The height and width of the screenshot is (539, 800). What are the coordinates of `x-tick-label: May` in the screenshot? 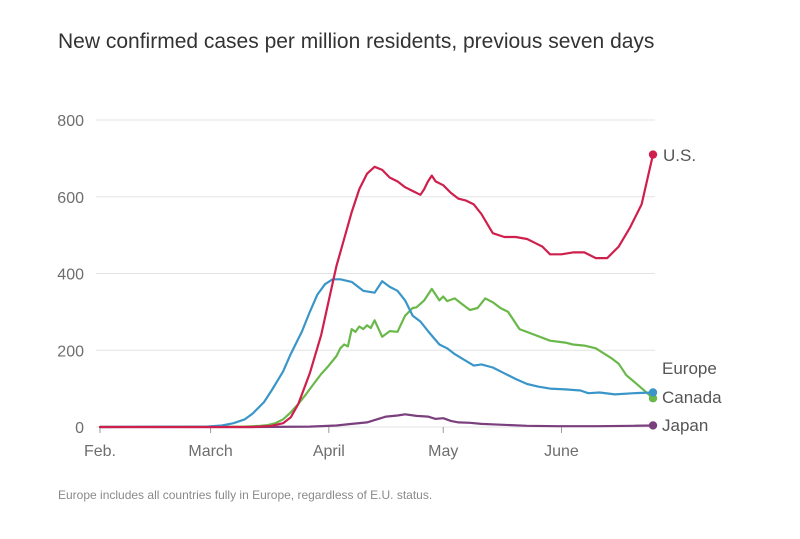 It's located at (443, 451).